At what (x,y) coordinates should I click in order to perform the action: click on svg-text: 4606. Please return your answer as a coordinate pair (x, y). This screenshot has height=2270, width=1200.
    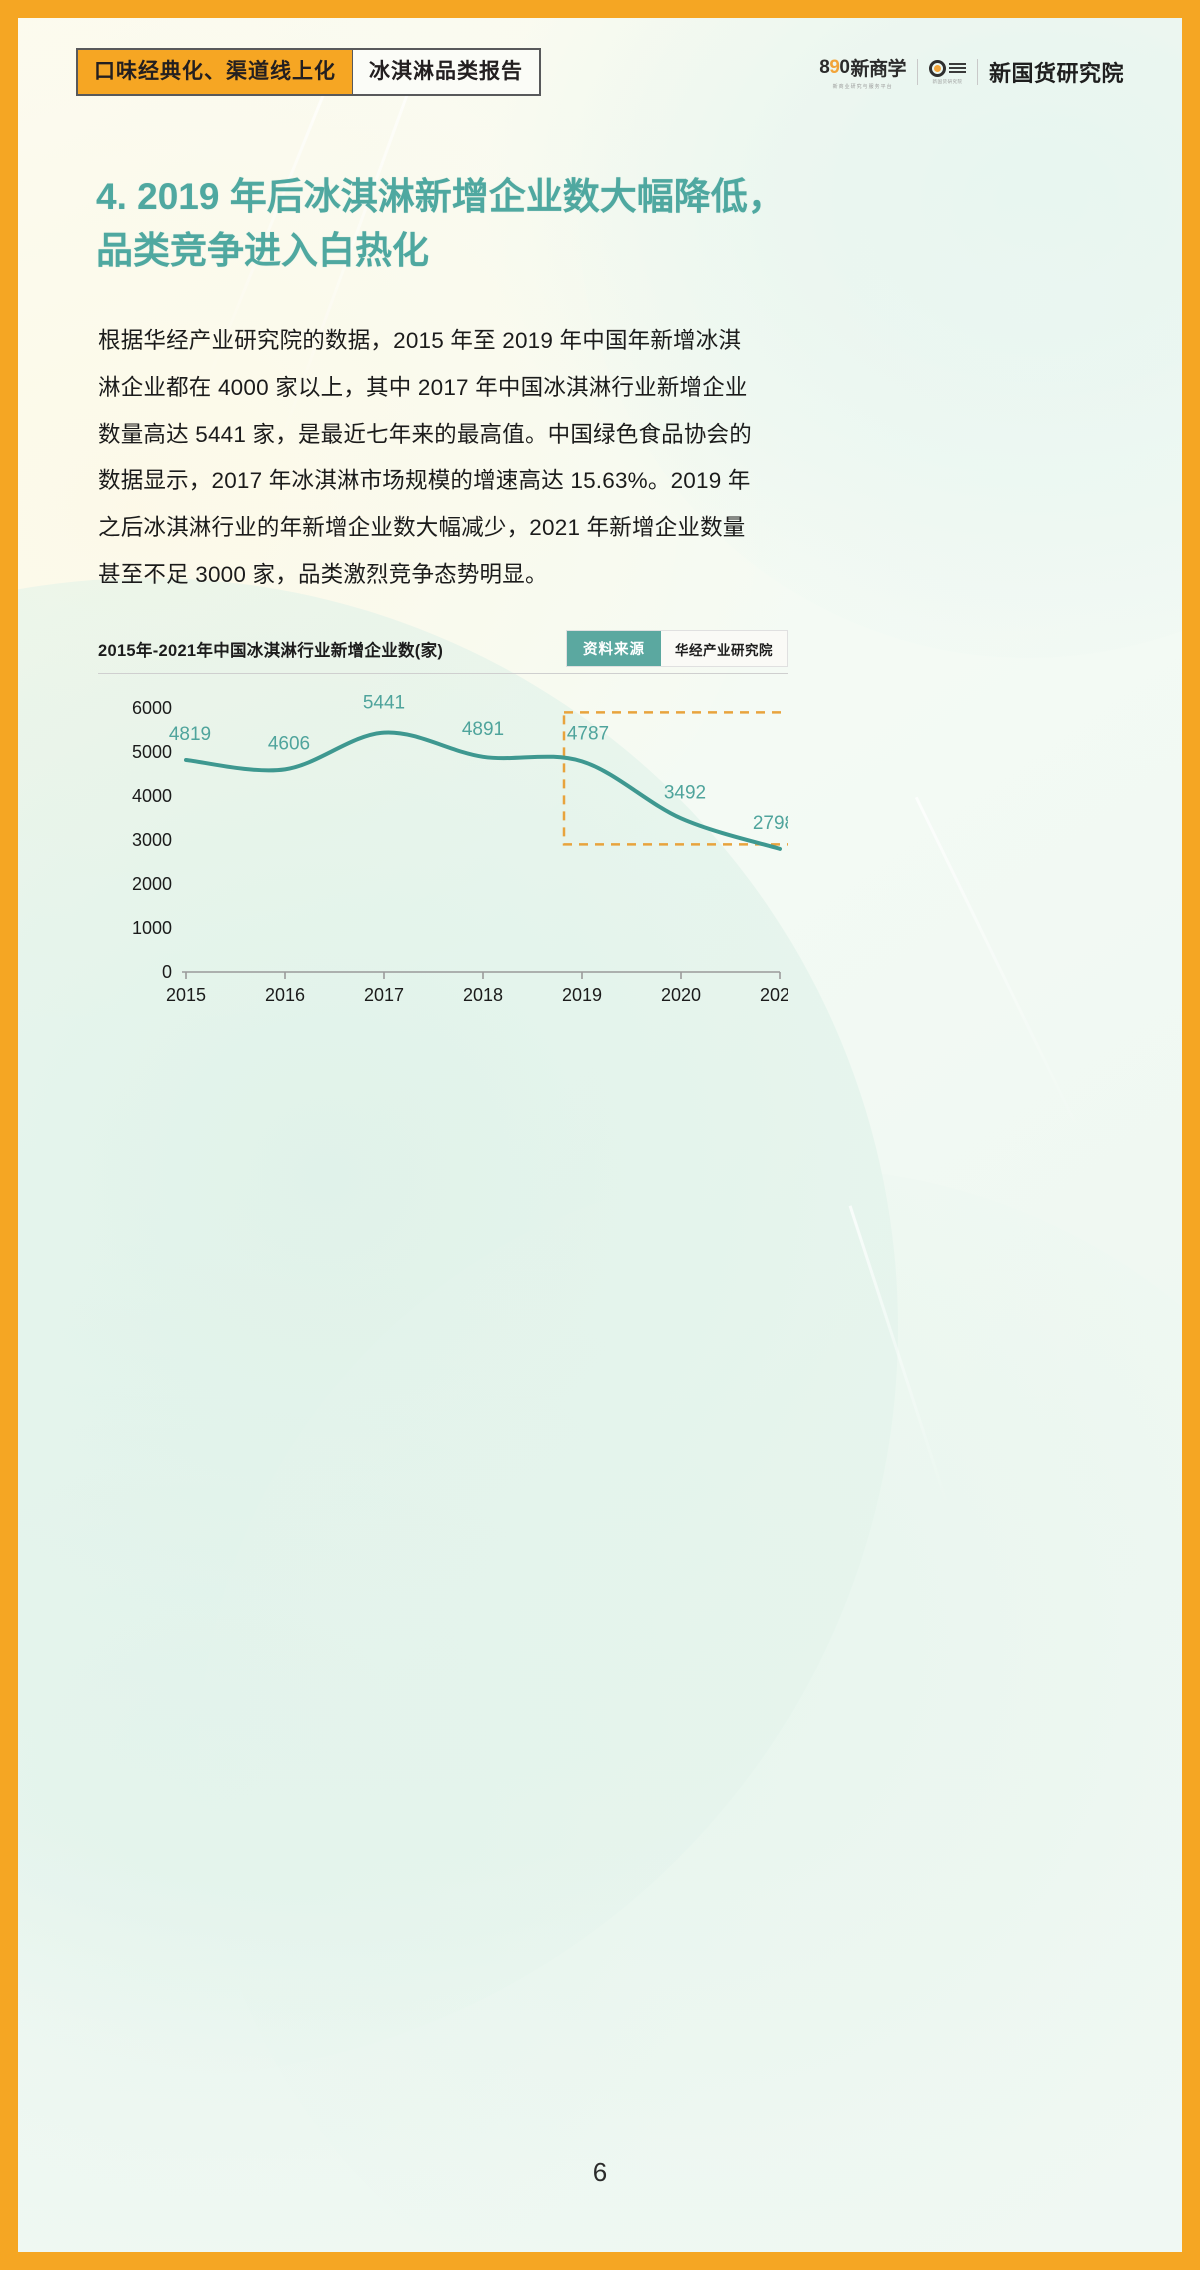
    Looking at the image, I should click on (289, 743).